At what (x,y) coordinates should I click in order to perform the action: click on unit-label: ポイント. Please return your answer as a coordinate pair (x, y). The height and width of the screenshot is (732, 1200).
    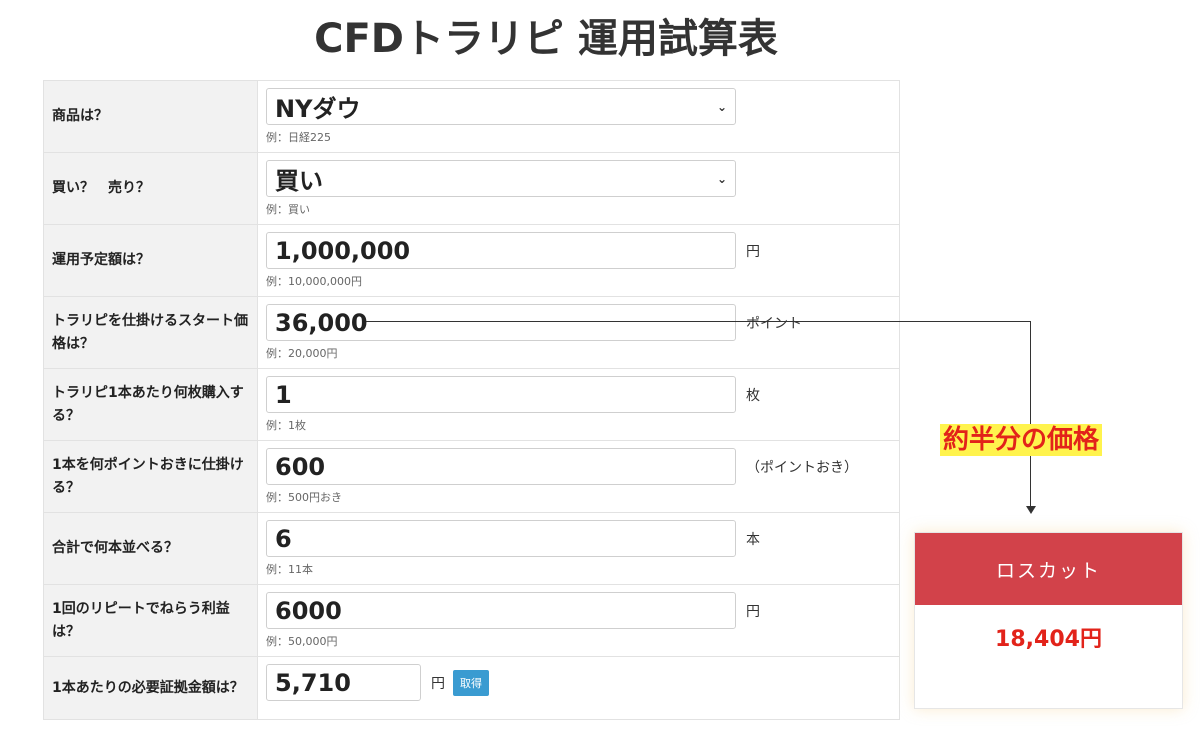
    Looking at the image, I should click on (774, 323).